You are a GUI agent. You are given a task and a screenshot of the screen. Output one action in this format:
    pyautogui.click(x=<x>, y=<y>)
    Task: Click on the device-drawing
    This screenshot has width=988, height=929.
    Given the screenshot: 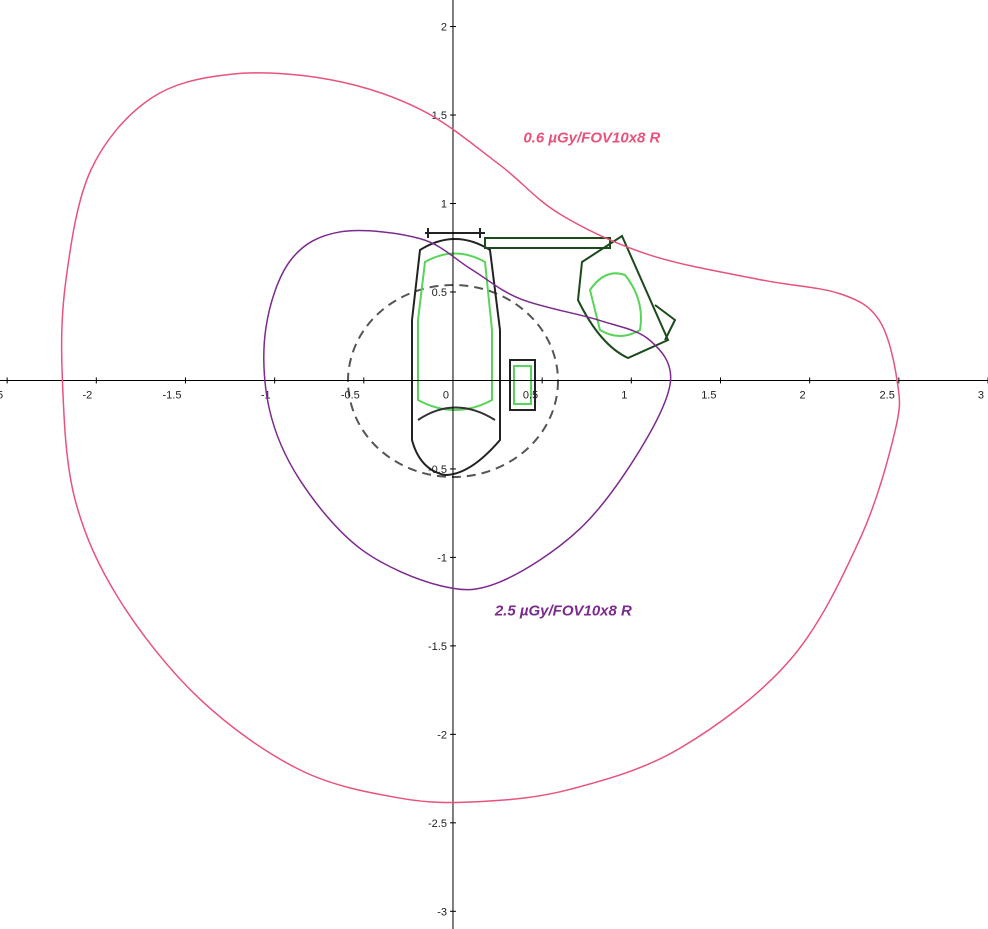 What is the action you would take?
    pyautogui.click(x=512, y=353)
    